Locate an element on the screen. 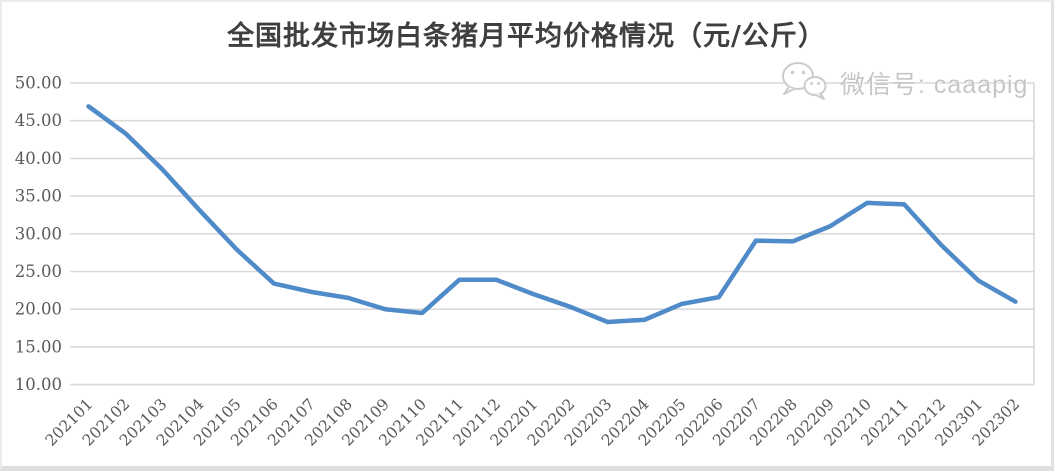 The height and width of the screenshot is (471, 1054). watermark-text: 微信号: caaapig is located at coordinates (934, 85).